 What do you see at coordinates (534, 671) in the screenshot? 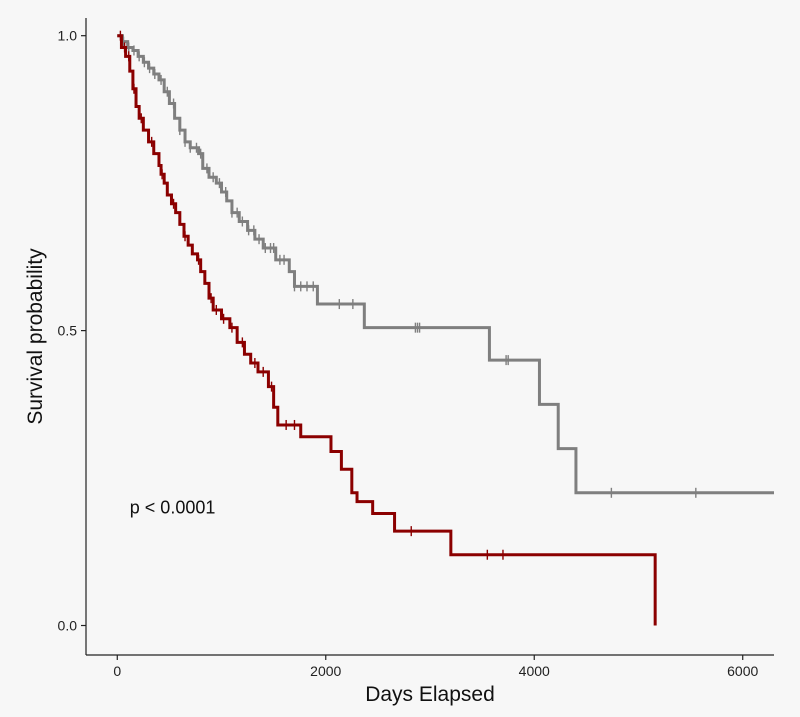
I see `x-tick-label: 4000` at bounding box center [534, 671].